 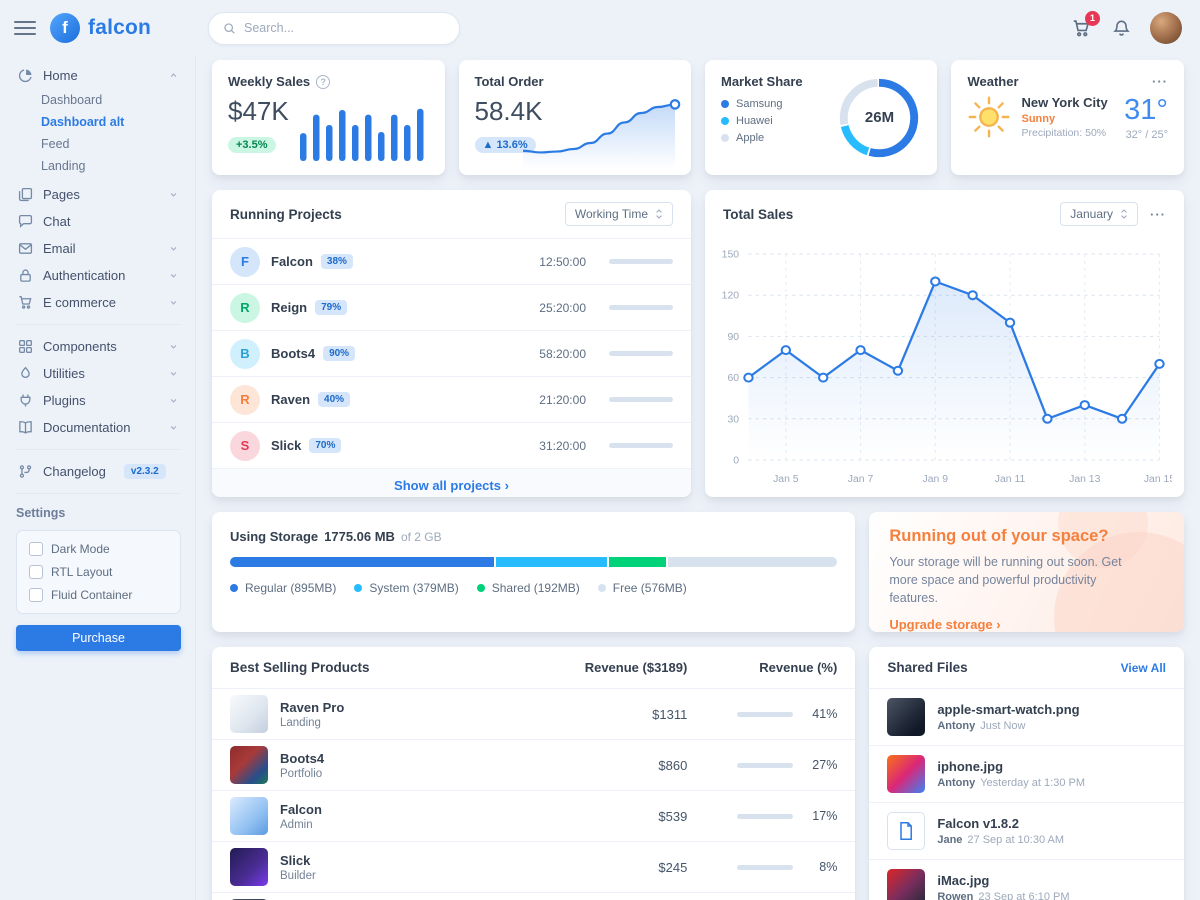 What do you see at coordinates (98, 275) in the screenshot?
I see `sidebar-item-authentication: Authentication` at bounding box center [98, 275].